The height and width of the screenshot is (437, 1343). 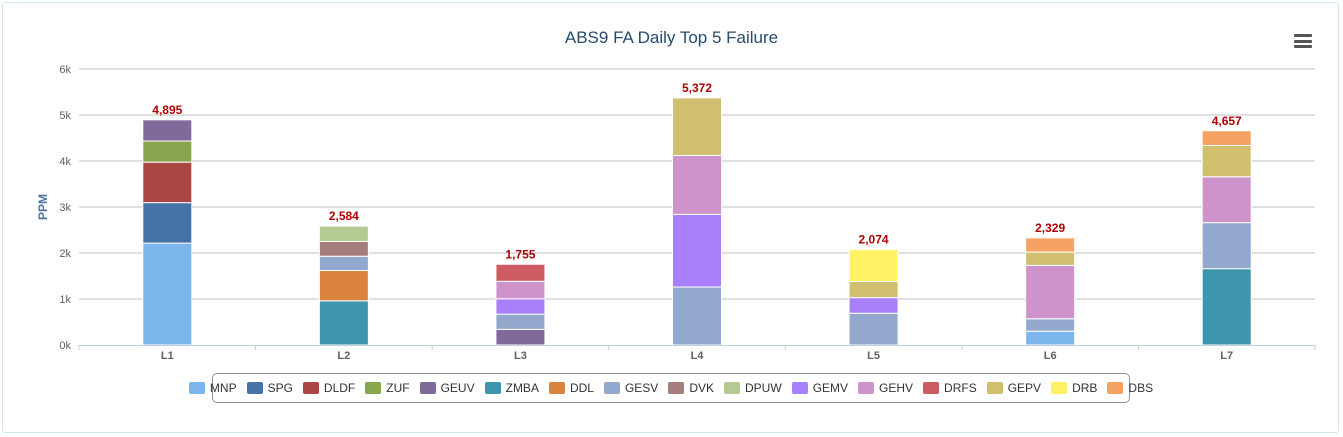 What do you see at coordinates (520, 321) in the screenshot?
I see `bar-segment-gesv-l3` at bounding box center [520, 321].